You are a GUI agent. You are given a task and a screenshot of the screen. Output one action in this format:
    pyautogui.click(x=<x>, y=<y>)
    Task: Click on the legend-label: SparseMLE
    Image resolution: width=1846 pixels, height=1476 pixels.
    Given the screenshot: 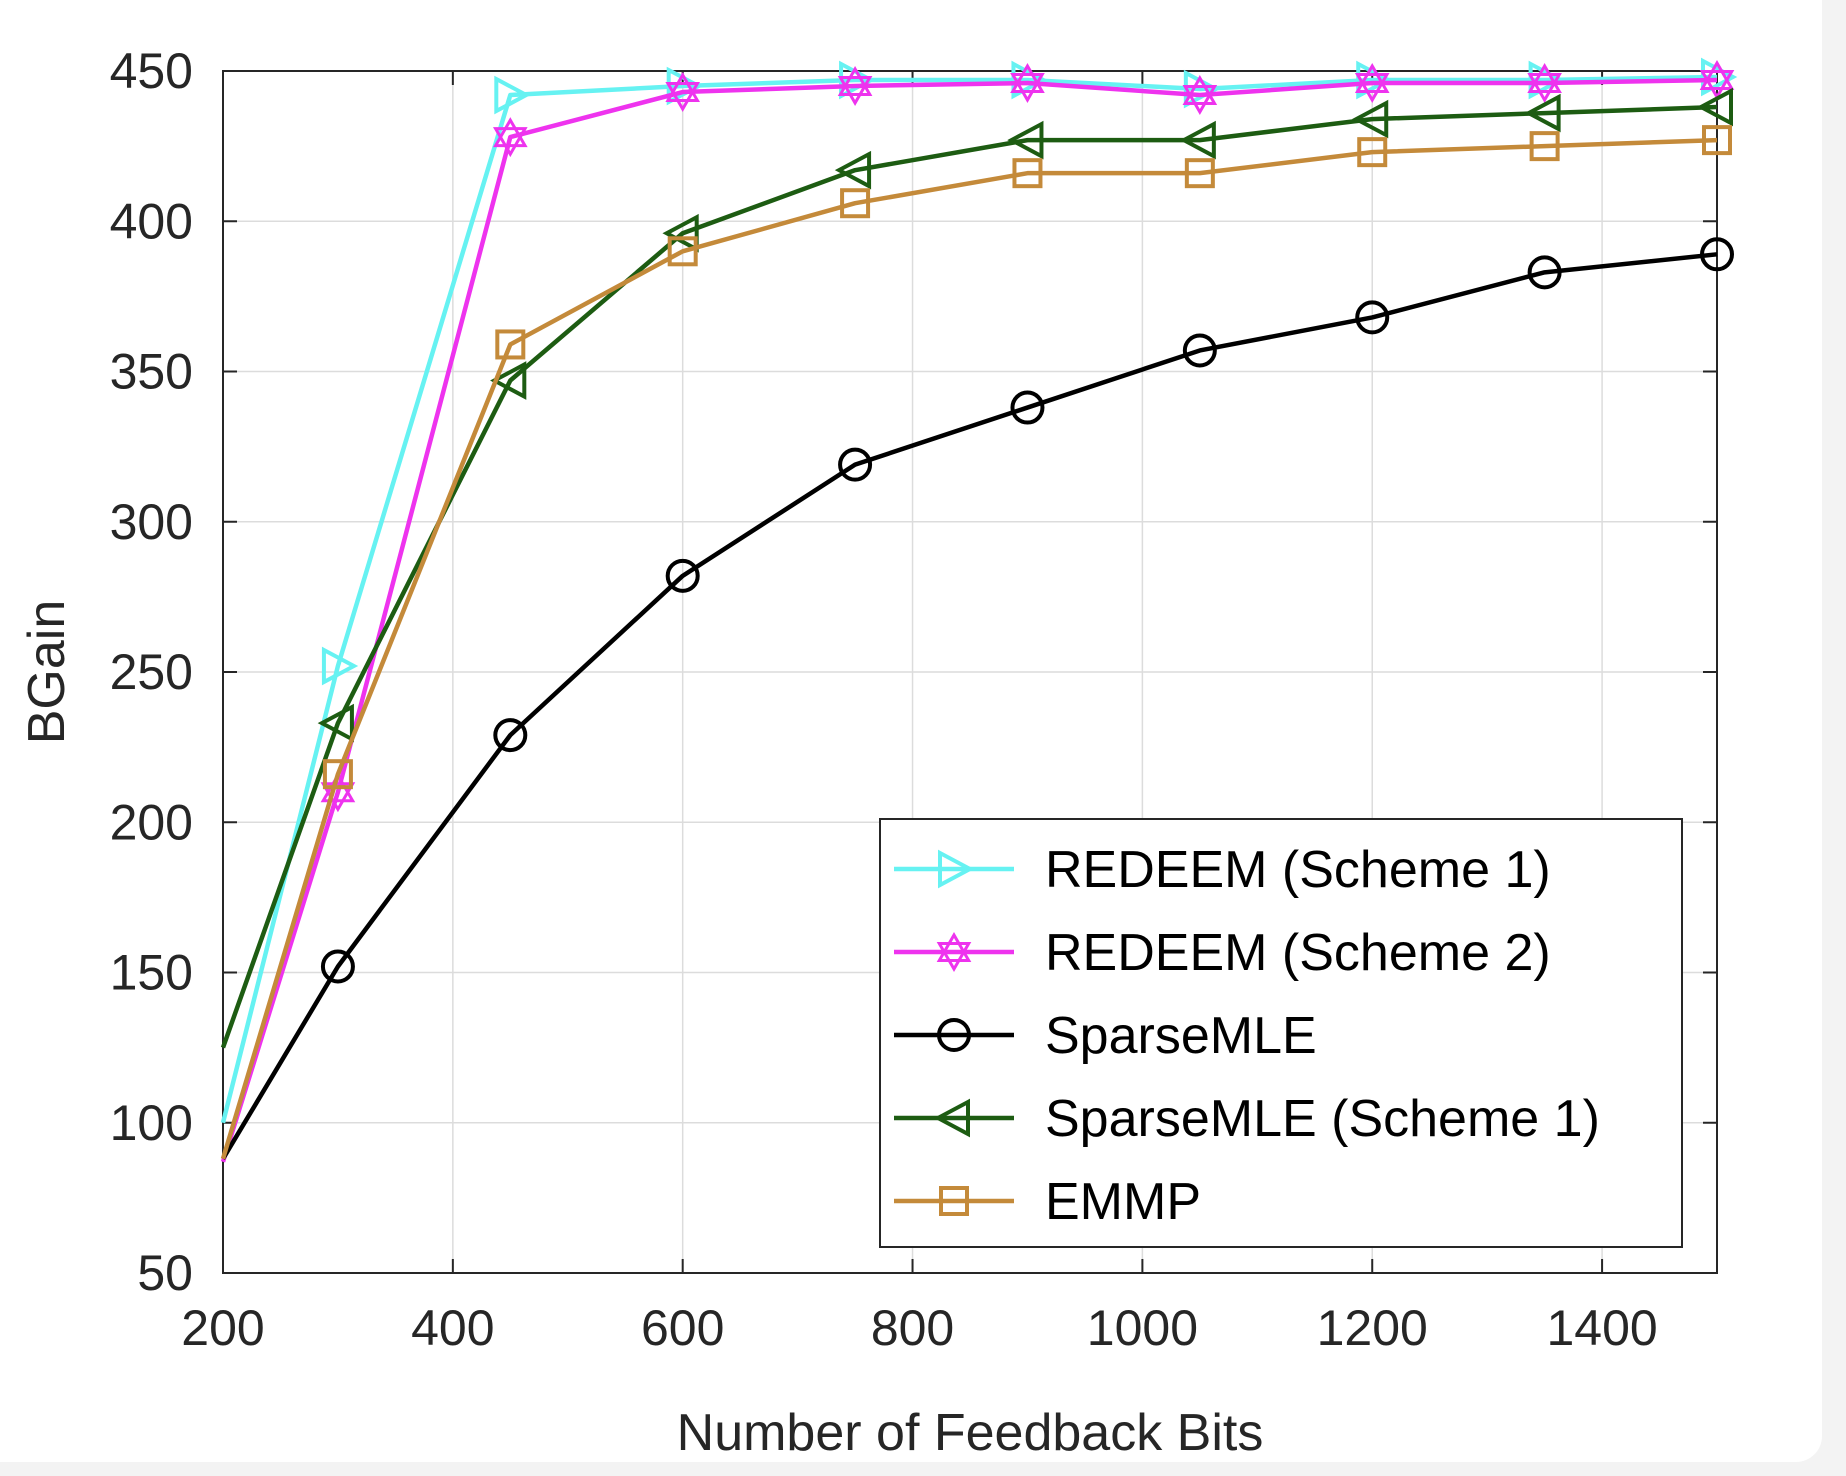 What is the action you would take?
    pyautogui.click(x=1181, y=1036)
    